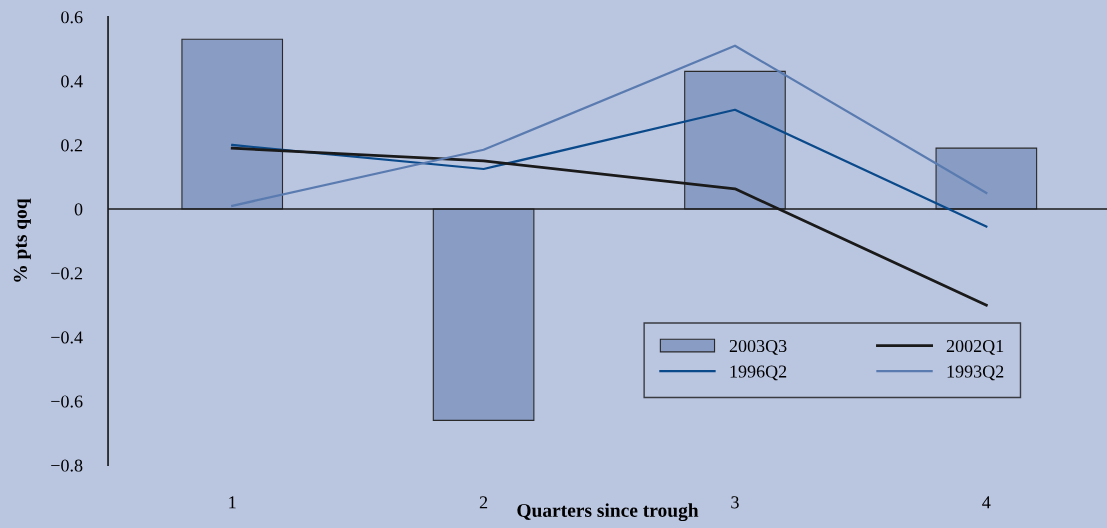 This screenshot has width=1107, height=528. I want to click on y-tick-label: 0.4, so click(72, 81).